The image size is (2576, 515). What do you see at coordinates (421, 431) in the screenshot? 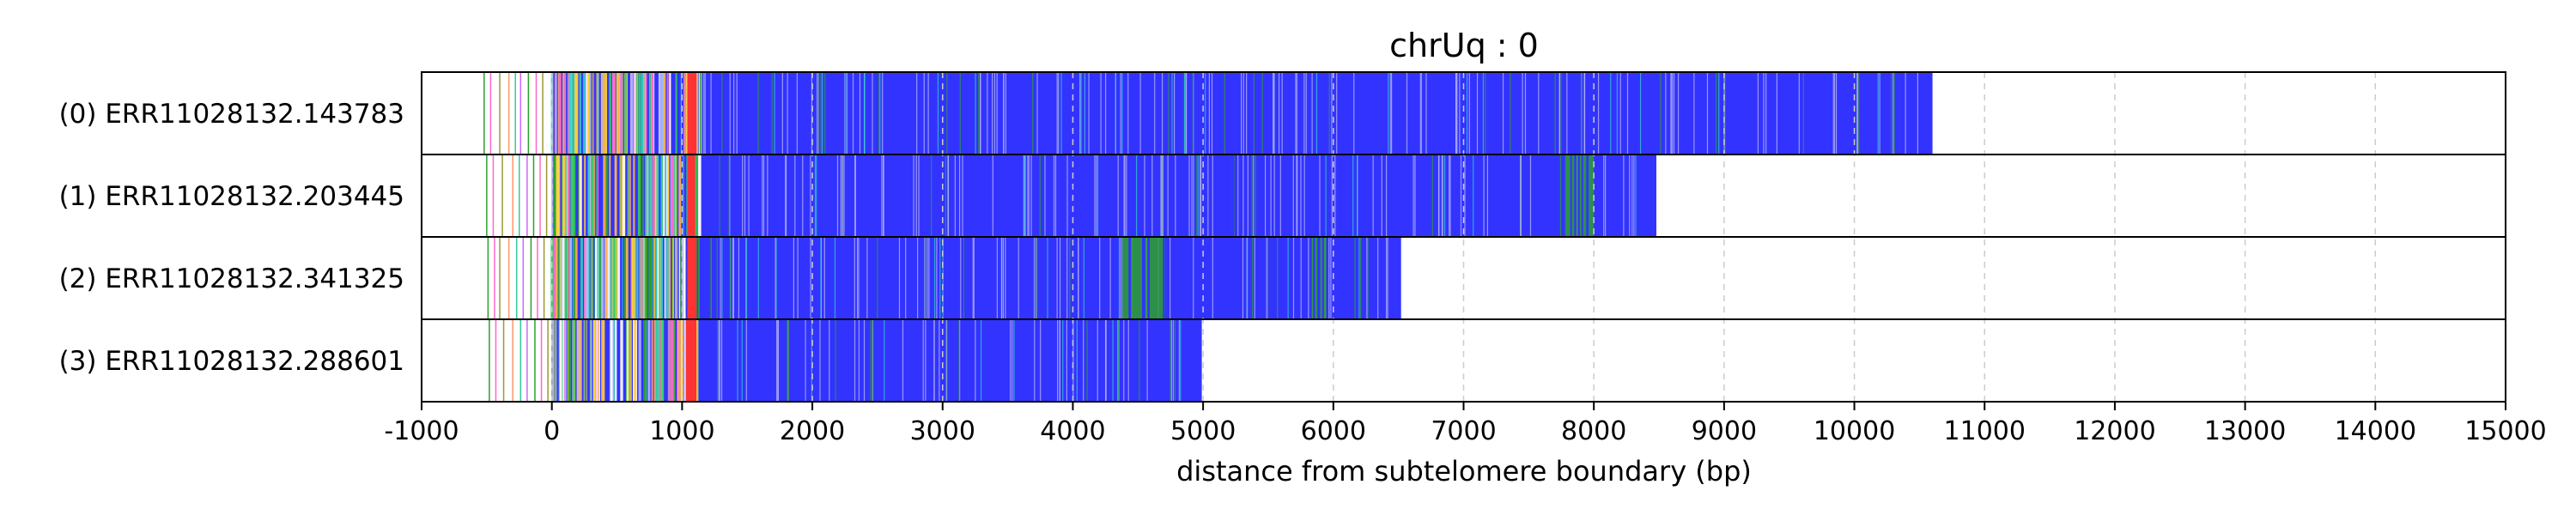
I see `x-tick-label: -1000` at bounding box center [421, 431].